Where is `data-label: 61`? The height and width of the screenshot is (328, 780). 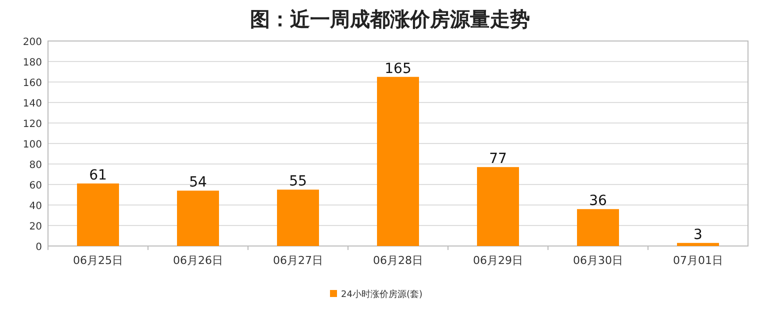 data-label: 61 is located at coordinates (98, 175).